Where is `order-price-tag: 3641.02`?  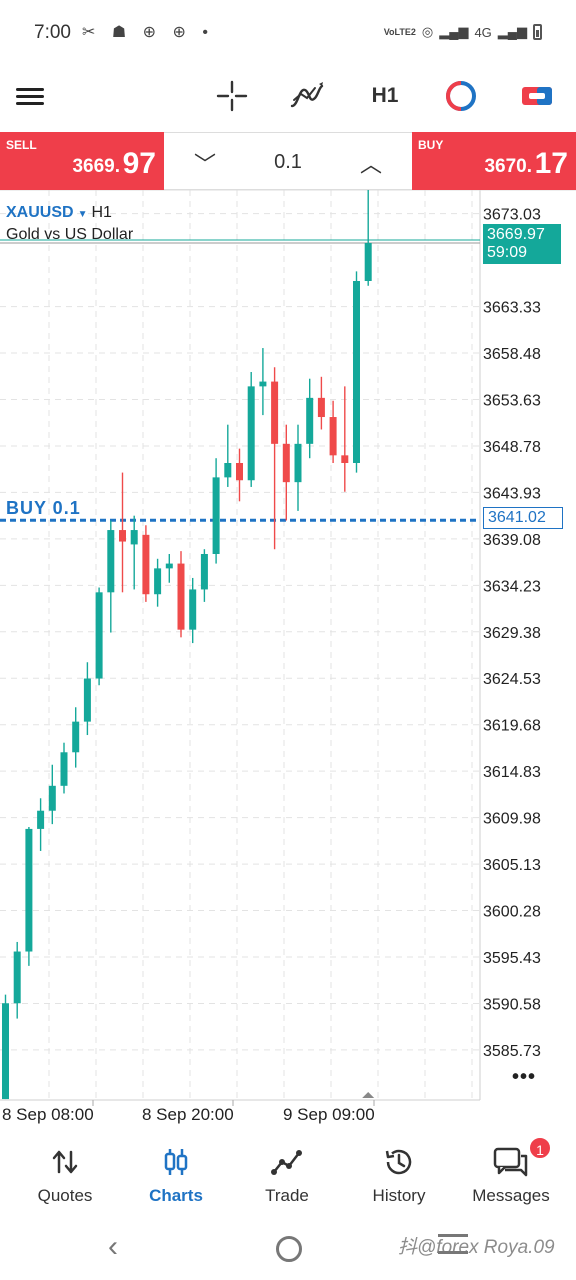
order-price-tag: 3641.02 is located at coordinates (523, 518).